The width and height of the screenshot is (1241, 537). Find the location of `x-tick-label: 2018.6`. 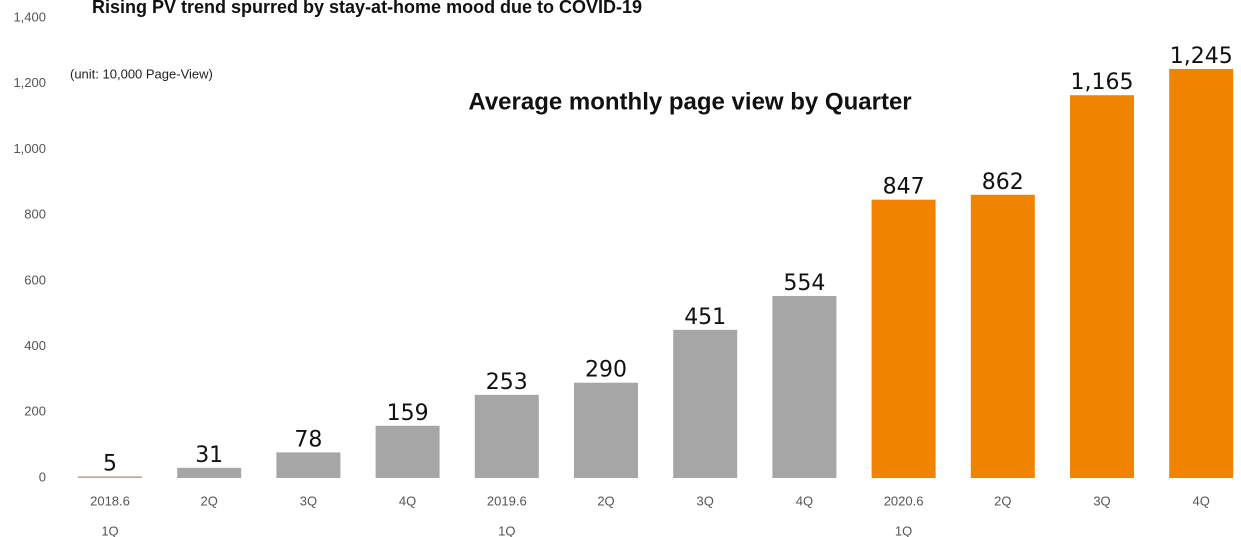

x-tick-label: 2018.6 is located at coordinates (110, 500).